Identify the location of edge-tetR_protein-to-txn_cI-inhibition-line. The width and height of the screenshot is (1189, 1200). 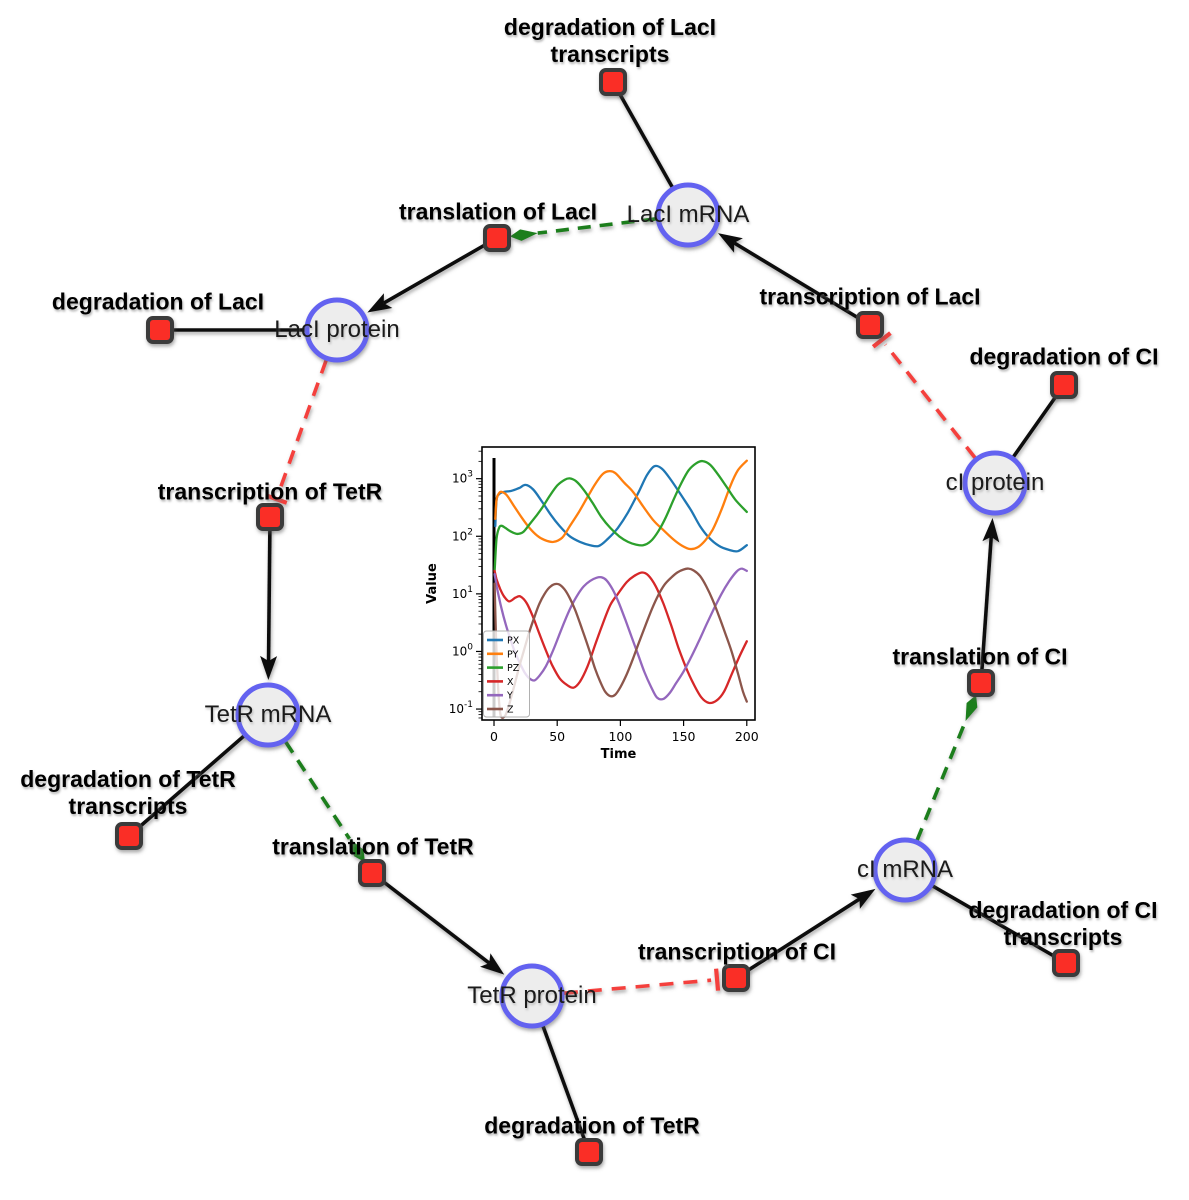
(637, 986).